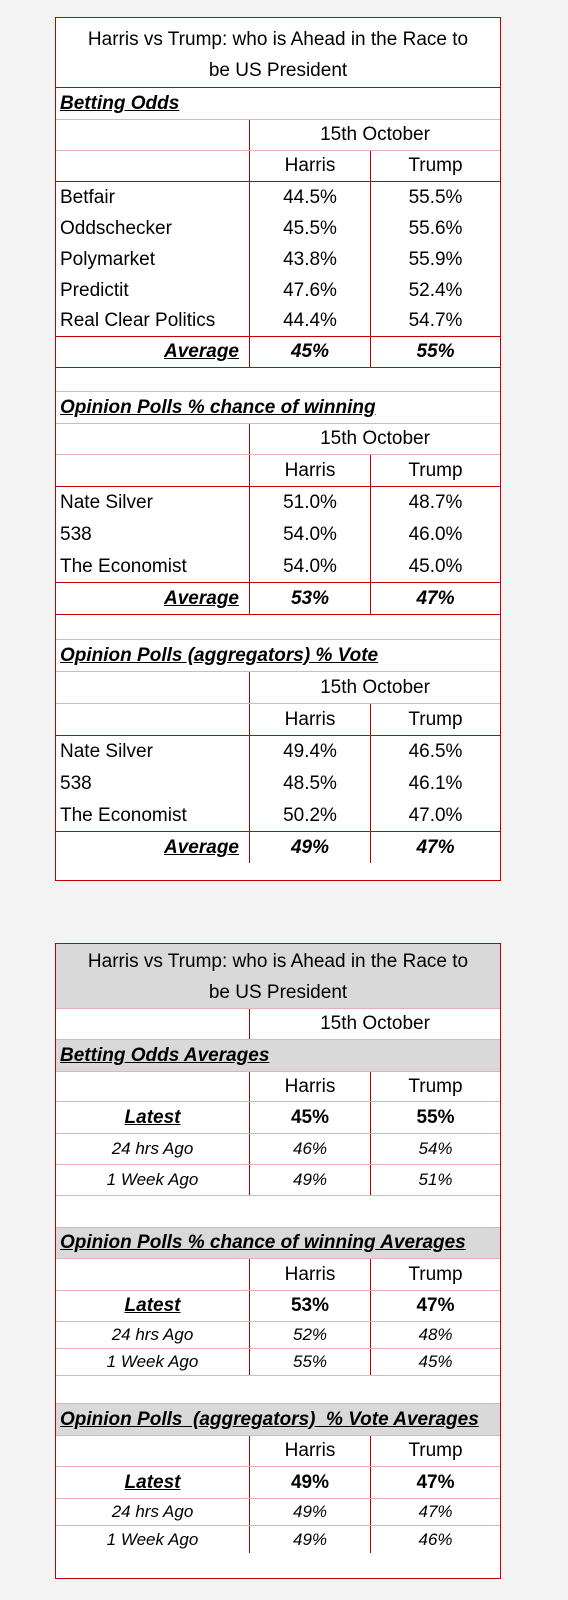 The image size is (568, 1600). I want to click on table-row: 1 Week Ago 55% 45%, so click(278, 1362).